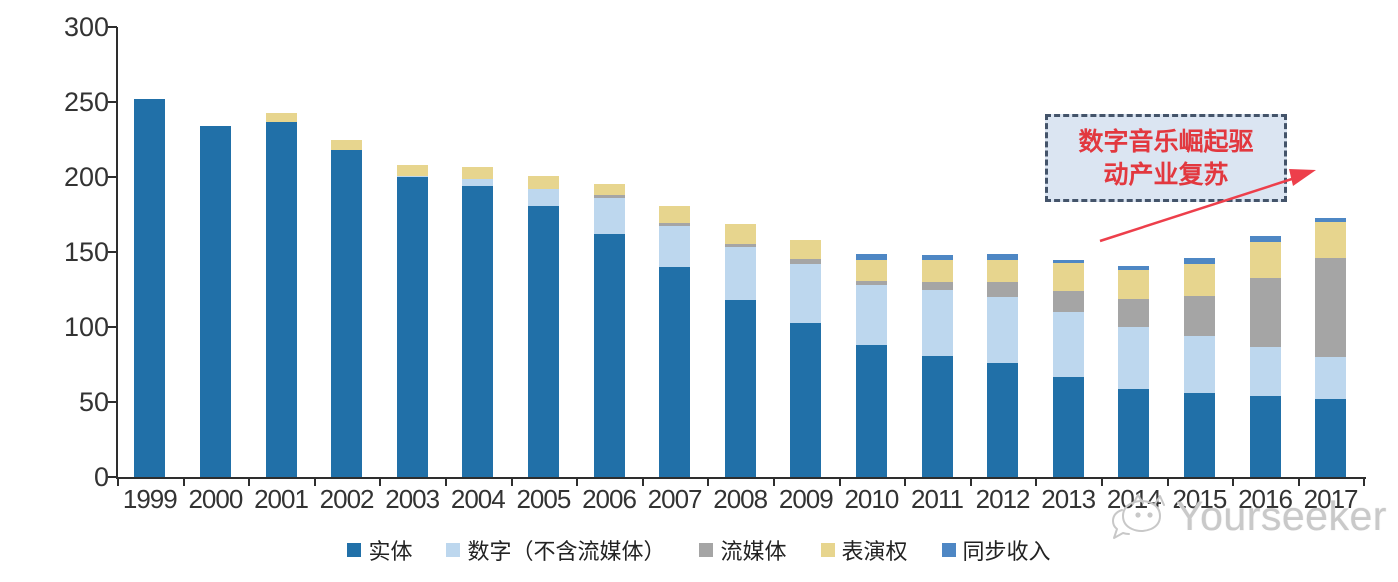 This screenshot has height=582, width=1398. What do you see at coordinates (347, 499) in the screenshot?
I see `x-axis-label: 2002` at bounding box center [347, 499].